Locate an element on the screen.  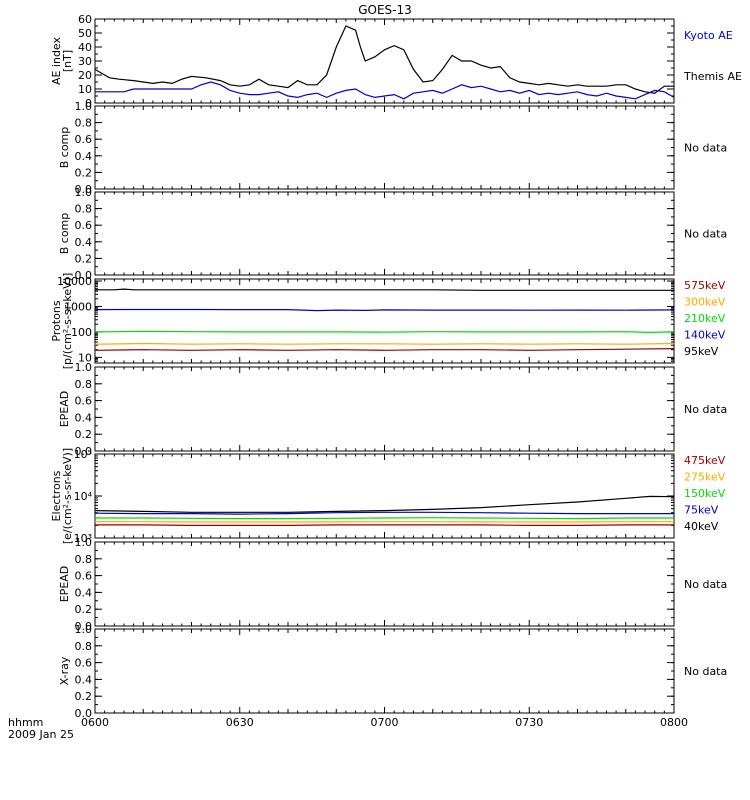
y-tick-label: 10⁴ is located at coordinates (83, 496).